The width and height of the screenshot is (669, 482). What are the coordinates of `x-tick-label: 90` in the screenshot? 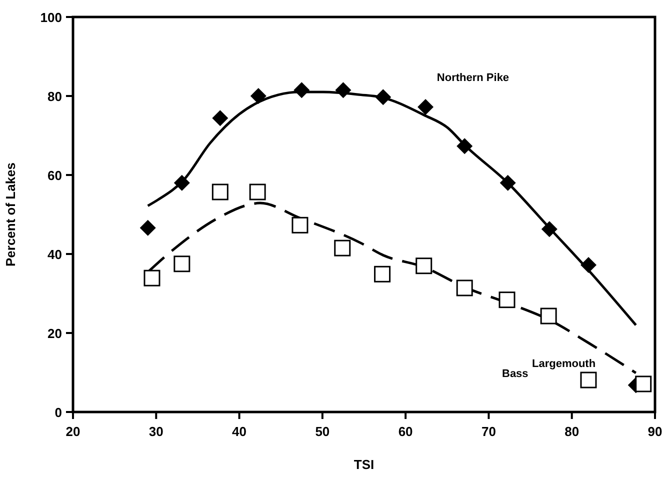 It's located at (655, 431).